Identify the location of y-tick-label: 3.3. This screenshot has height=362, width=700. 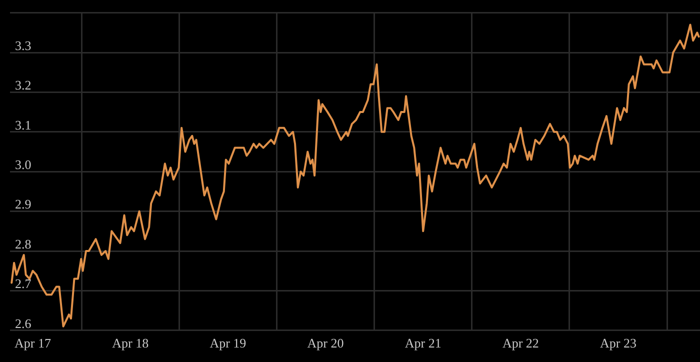
(23, 45).